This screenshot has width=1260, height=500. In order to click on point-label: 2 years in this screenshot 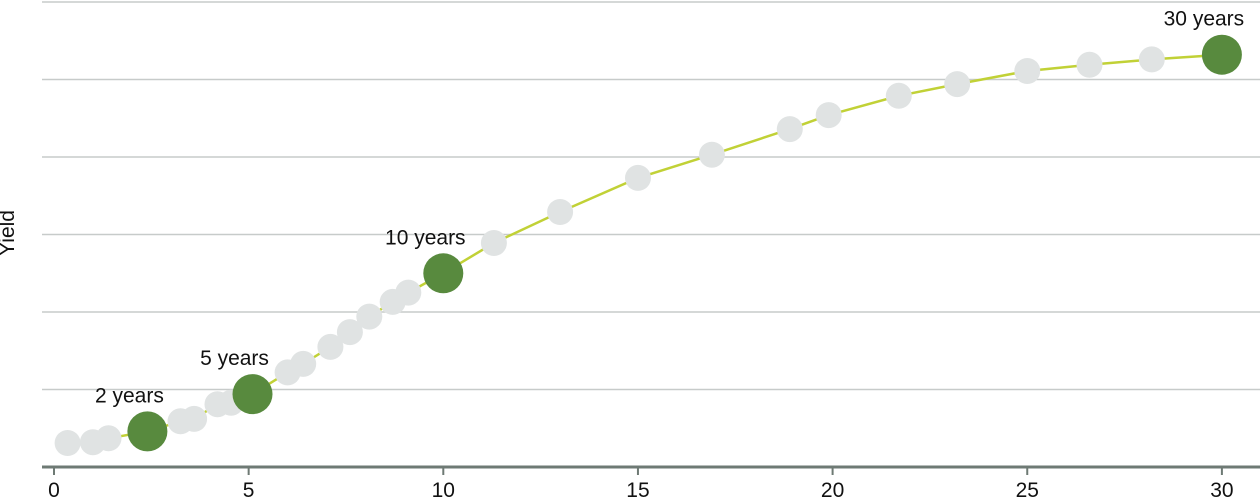, I will do `click(129, 395)`.